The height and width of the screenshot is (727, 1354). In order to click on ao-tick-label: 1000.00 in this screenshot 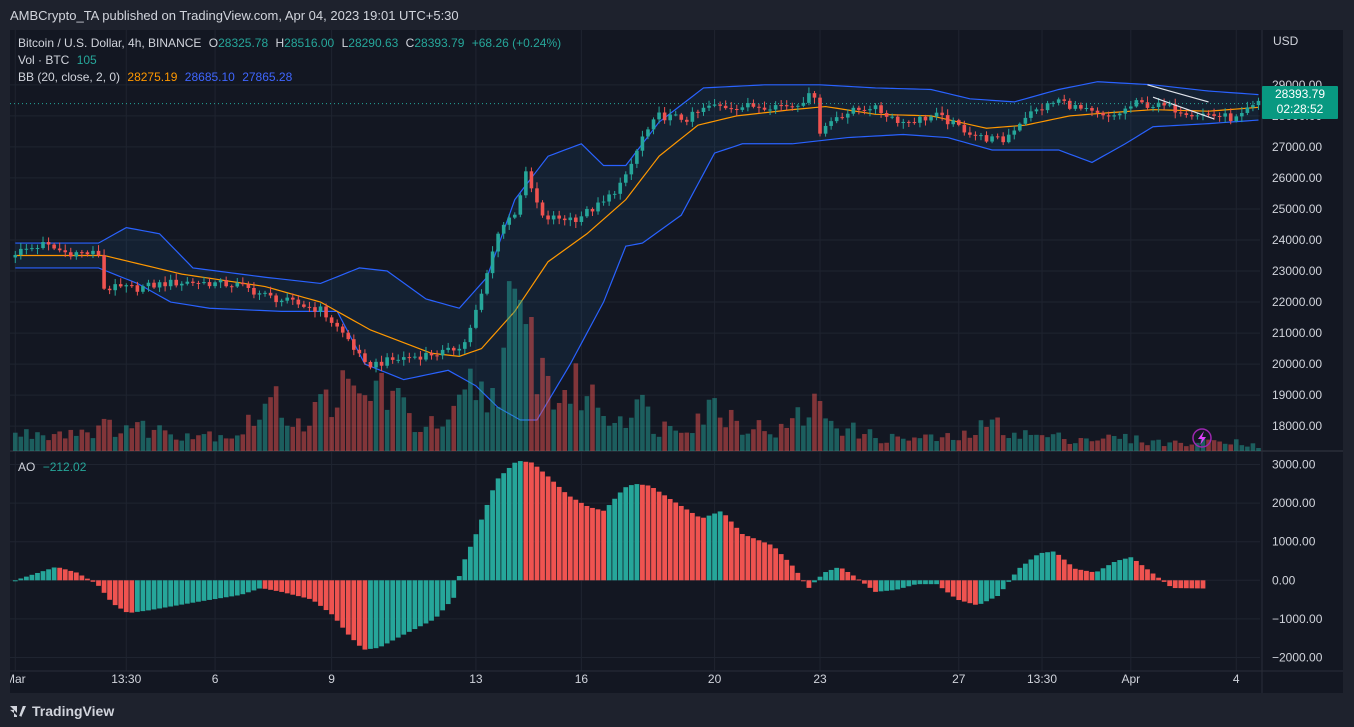, I will do `click(1294, 542)`.